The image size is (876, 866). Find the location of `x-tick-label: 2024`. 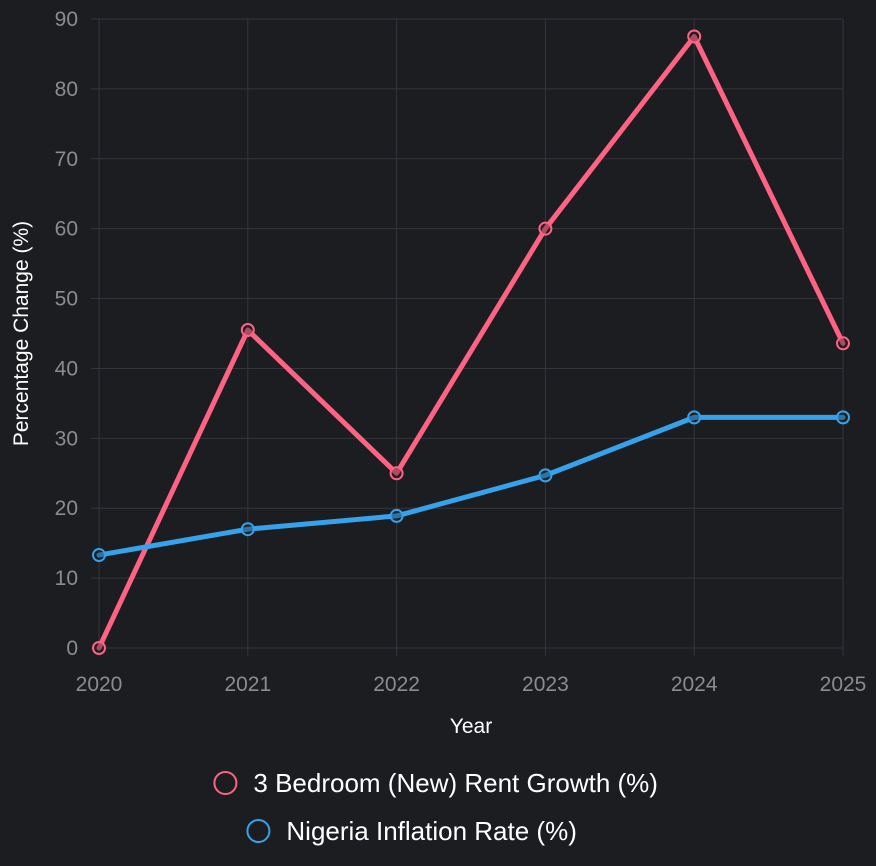

x-tick-label: 2024 is located at coordinates (694, 684).